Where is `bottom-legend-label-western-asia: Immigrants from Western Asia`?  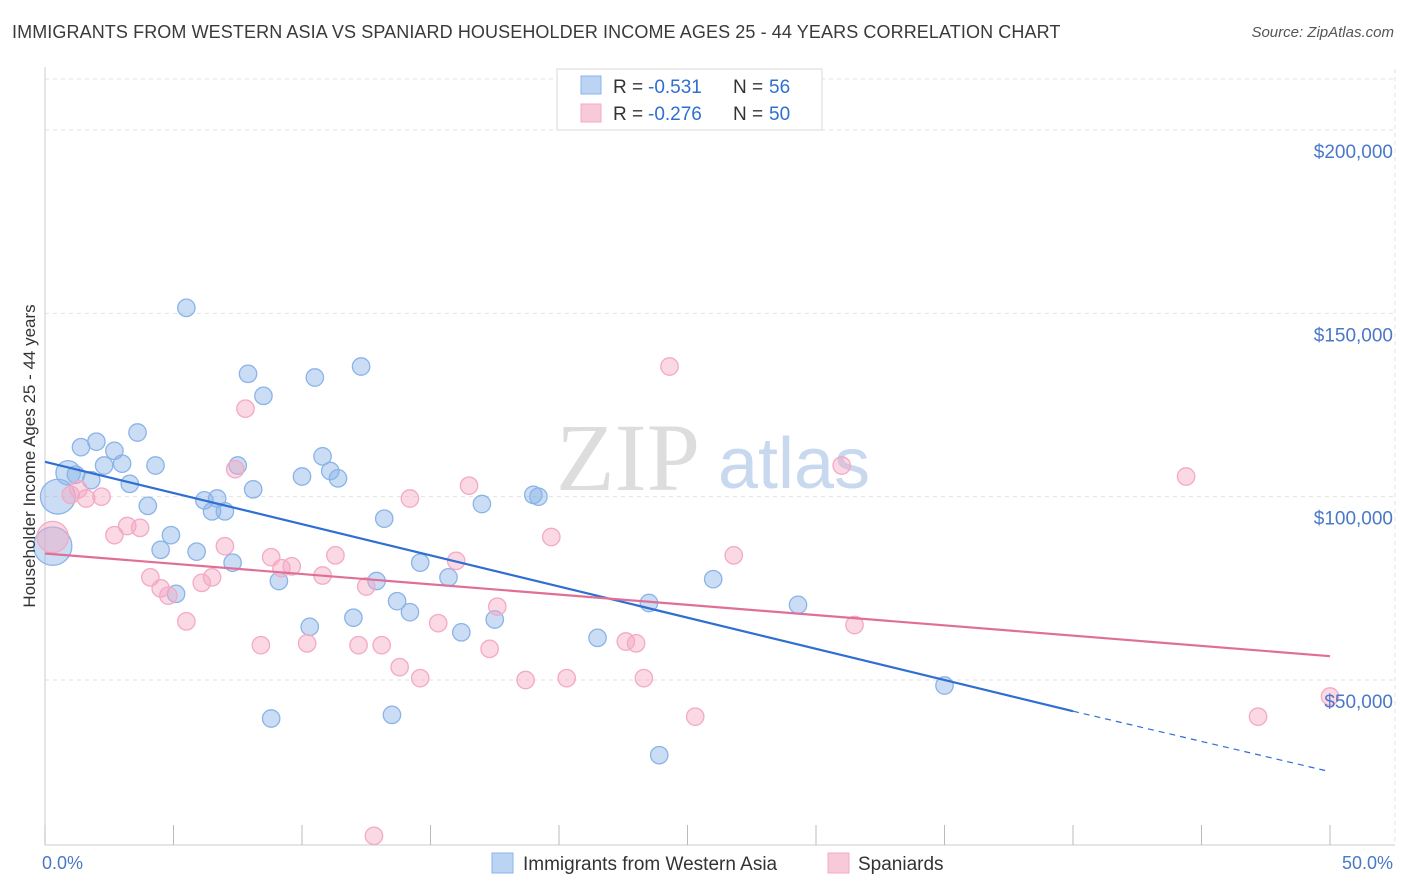
bottom-legend-label-western-asia: Immigrants from Western Asia is located at coordinates (650, 864).